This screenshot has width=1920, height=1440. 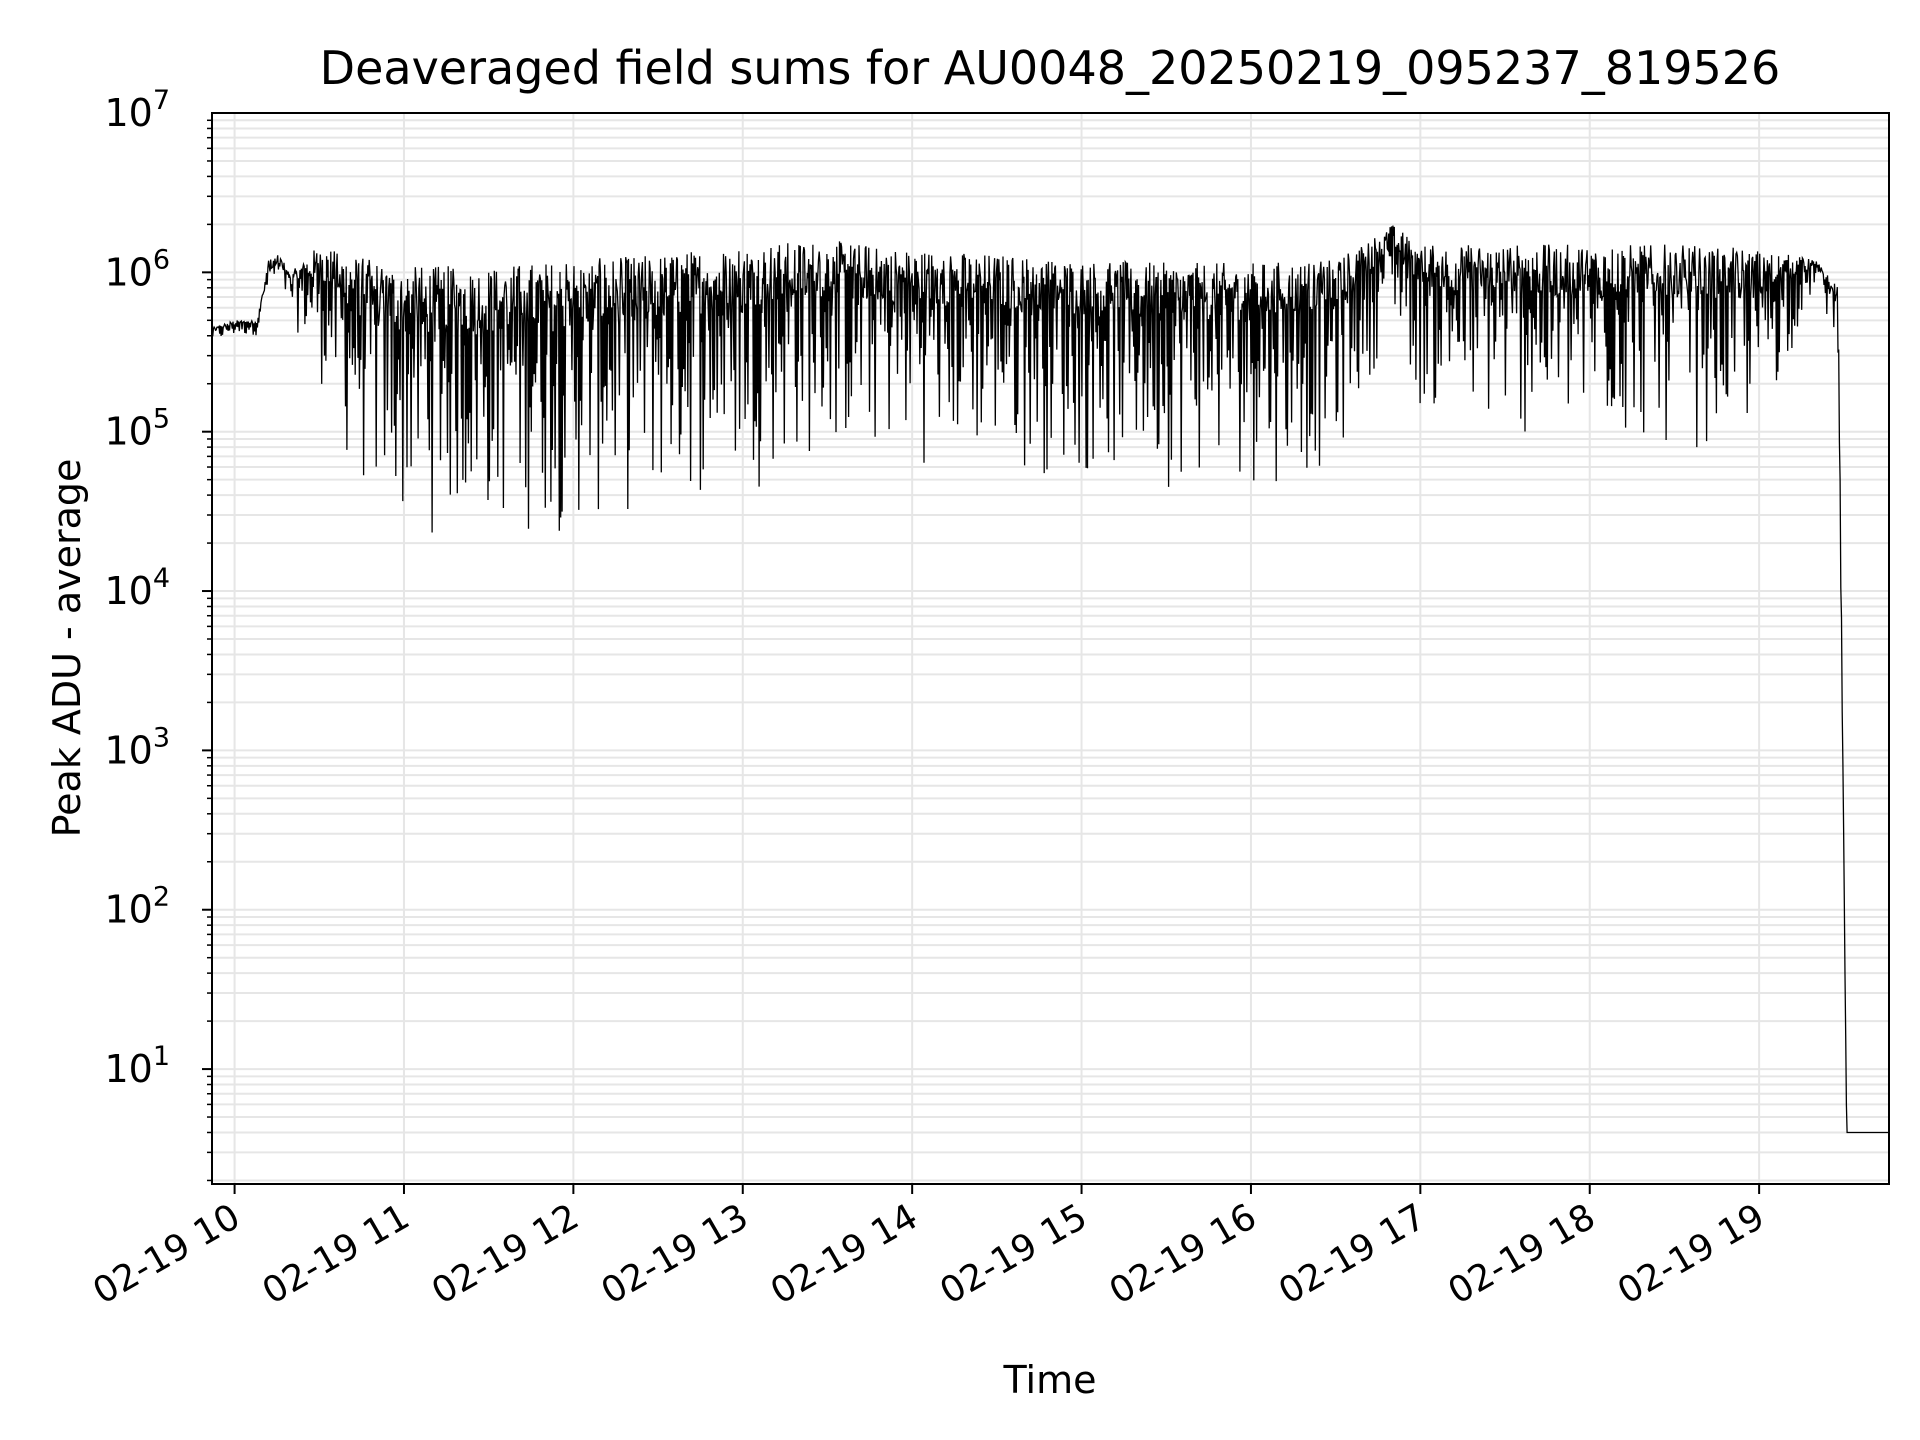 What do you see at coordinates (137, 110) in the screenshot?
I see `y-tick-label: 107` at bounding box center [137, 110].